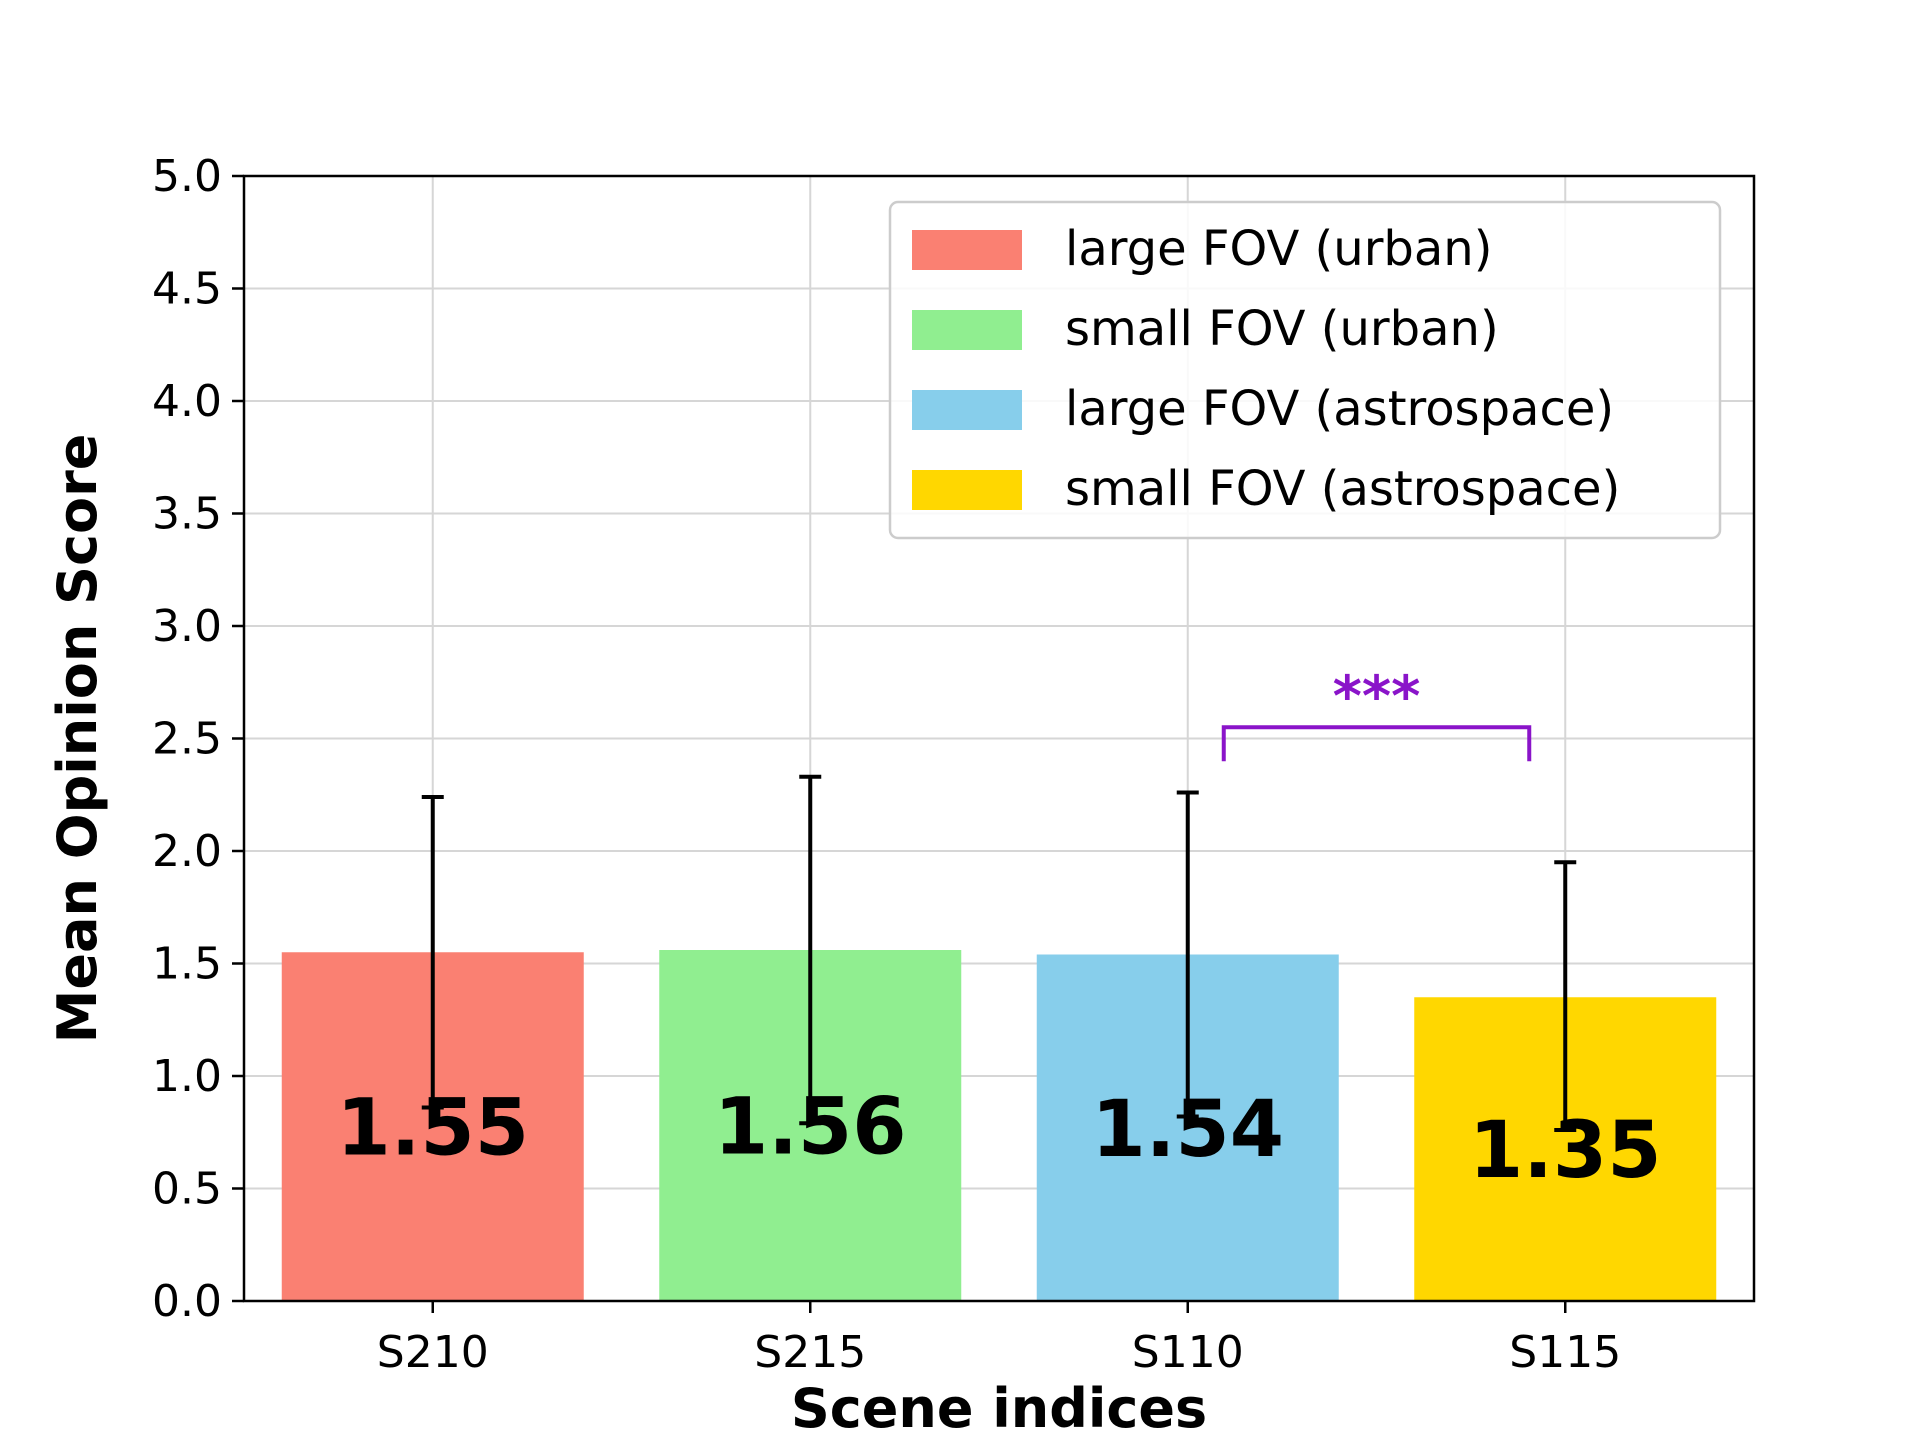 The height and width of the screenshot is (1440, 1920). I want to click on error-bars, so click(999, 953).